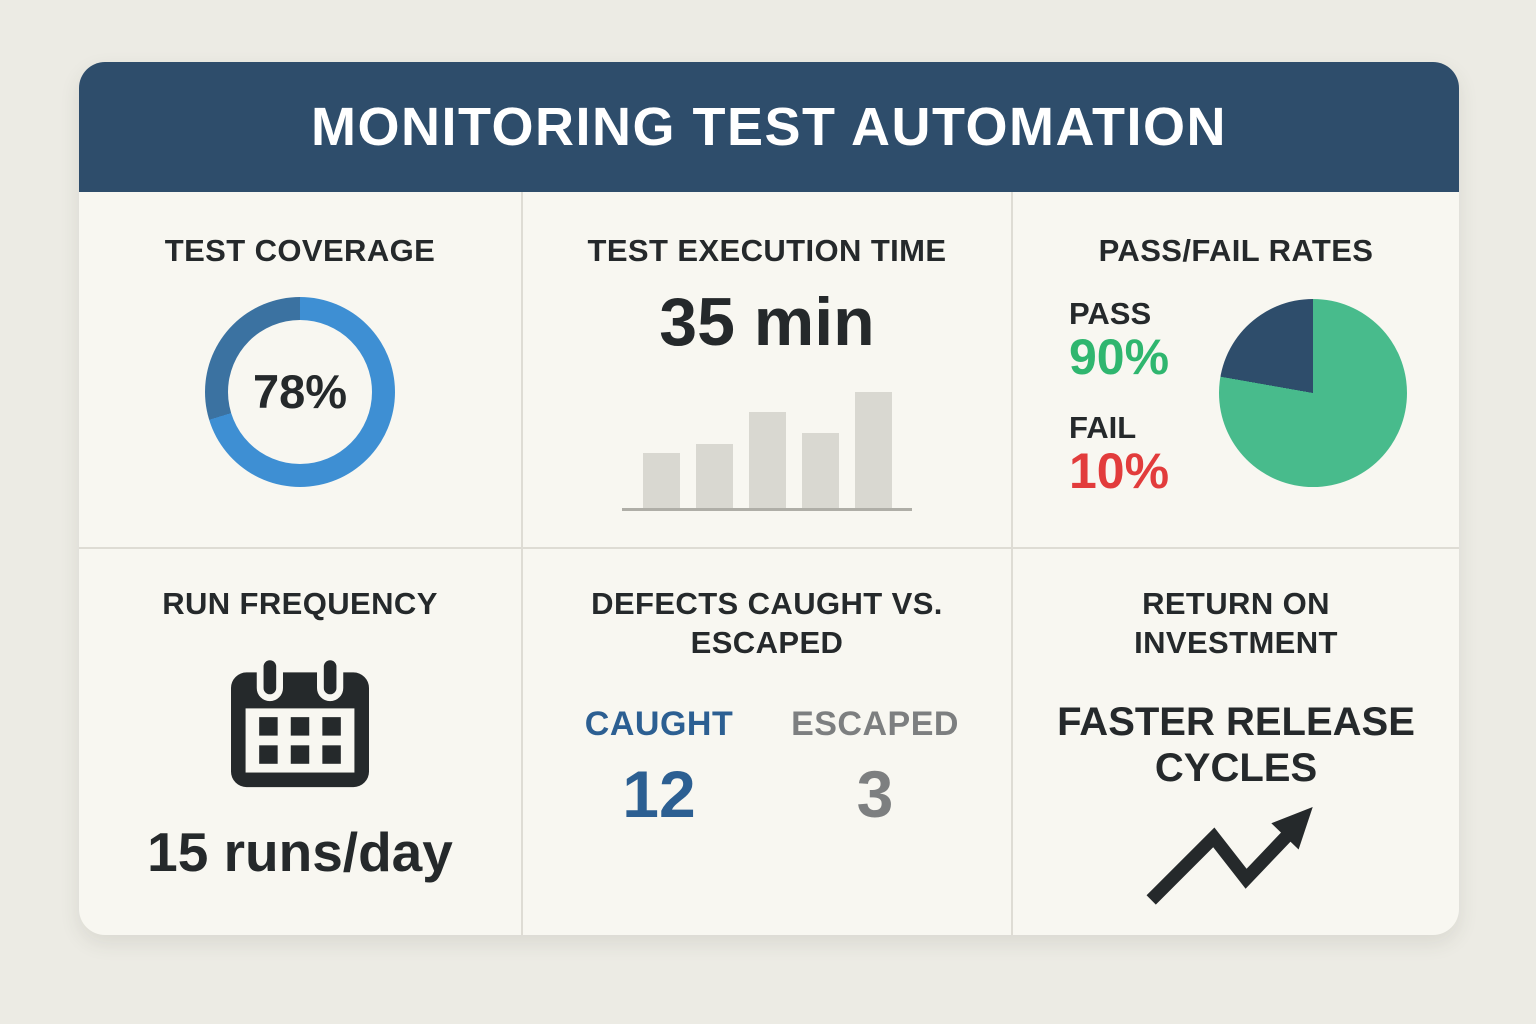  I want to click on header-banner: MONITORING TEST AUTOMATION, so click(769, 127).